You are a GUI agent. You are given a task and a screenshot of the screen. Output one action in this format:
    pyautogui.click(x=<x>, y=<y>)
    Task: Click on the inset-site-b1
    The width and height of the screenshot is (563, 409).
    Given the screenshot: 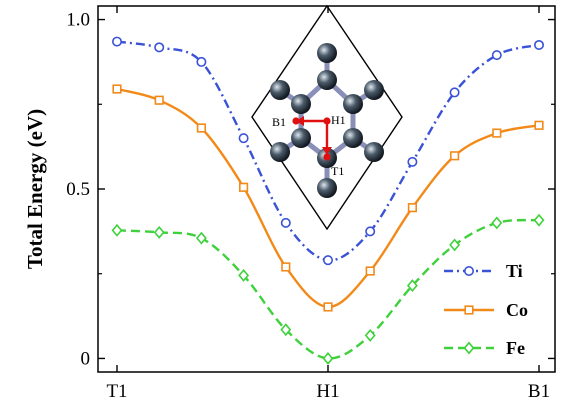 What is the action you would take?
    pyautogui.click(x=296, y=121)
    